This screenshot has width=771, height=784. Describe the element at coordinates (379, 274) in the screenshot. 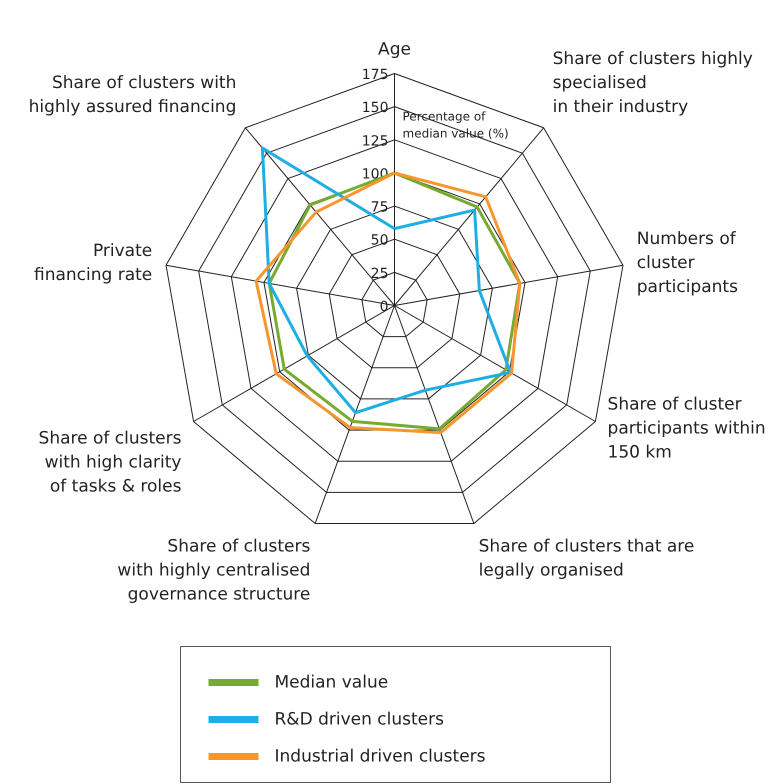

I see `y-tick-label: 25` at that location.